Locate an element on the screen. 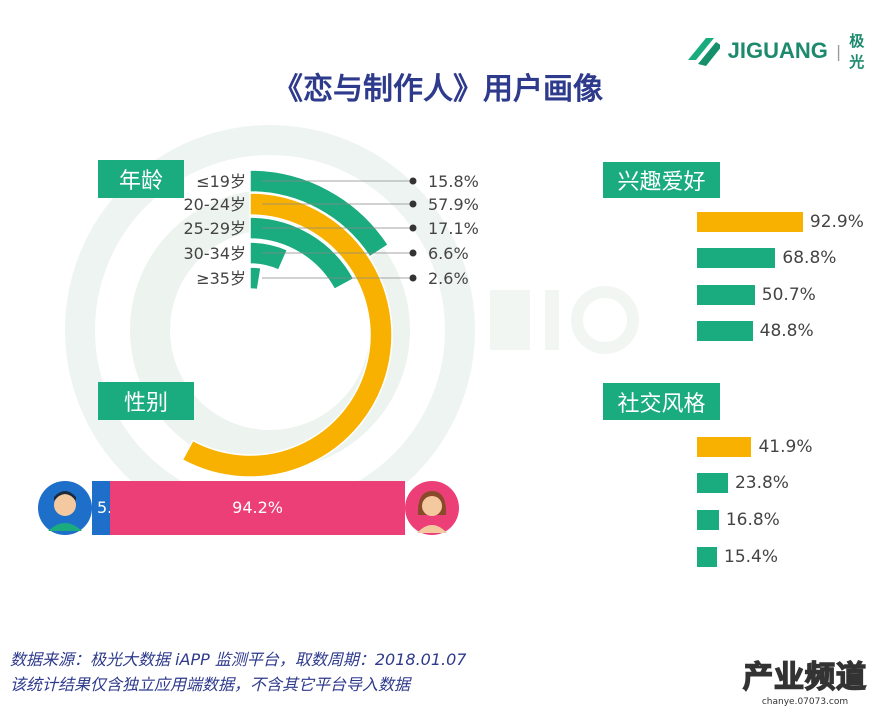 The width and height of the screenshot is (876, 718). female-avatar-icon is located at coordinates (432, 508).